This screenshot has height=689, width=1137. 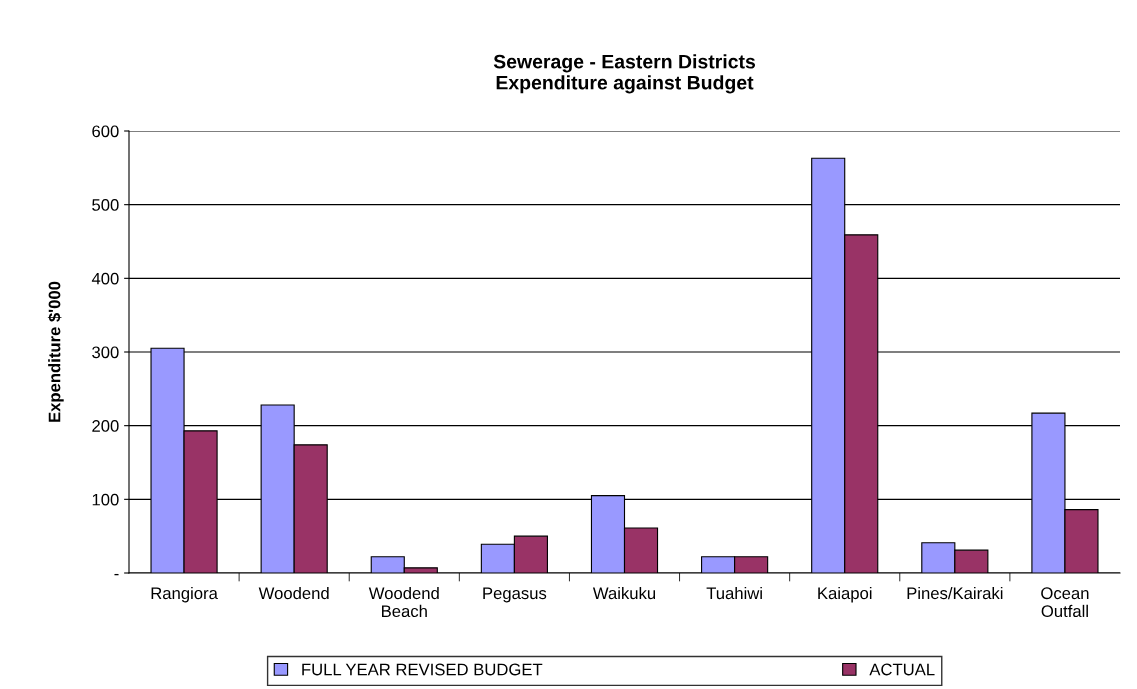 I want to click on y-tick-label: 100, so click(x=105, y=499).